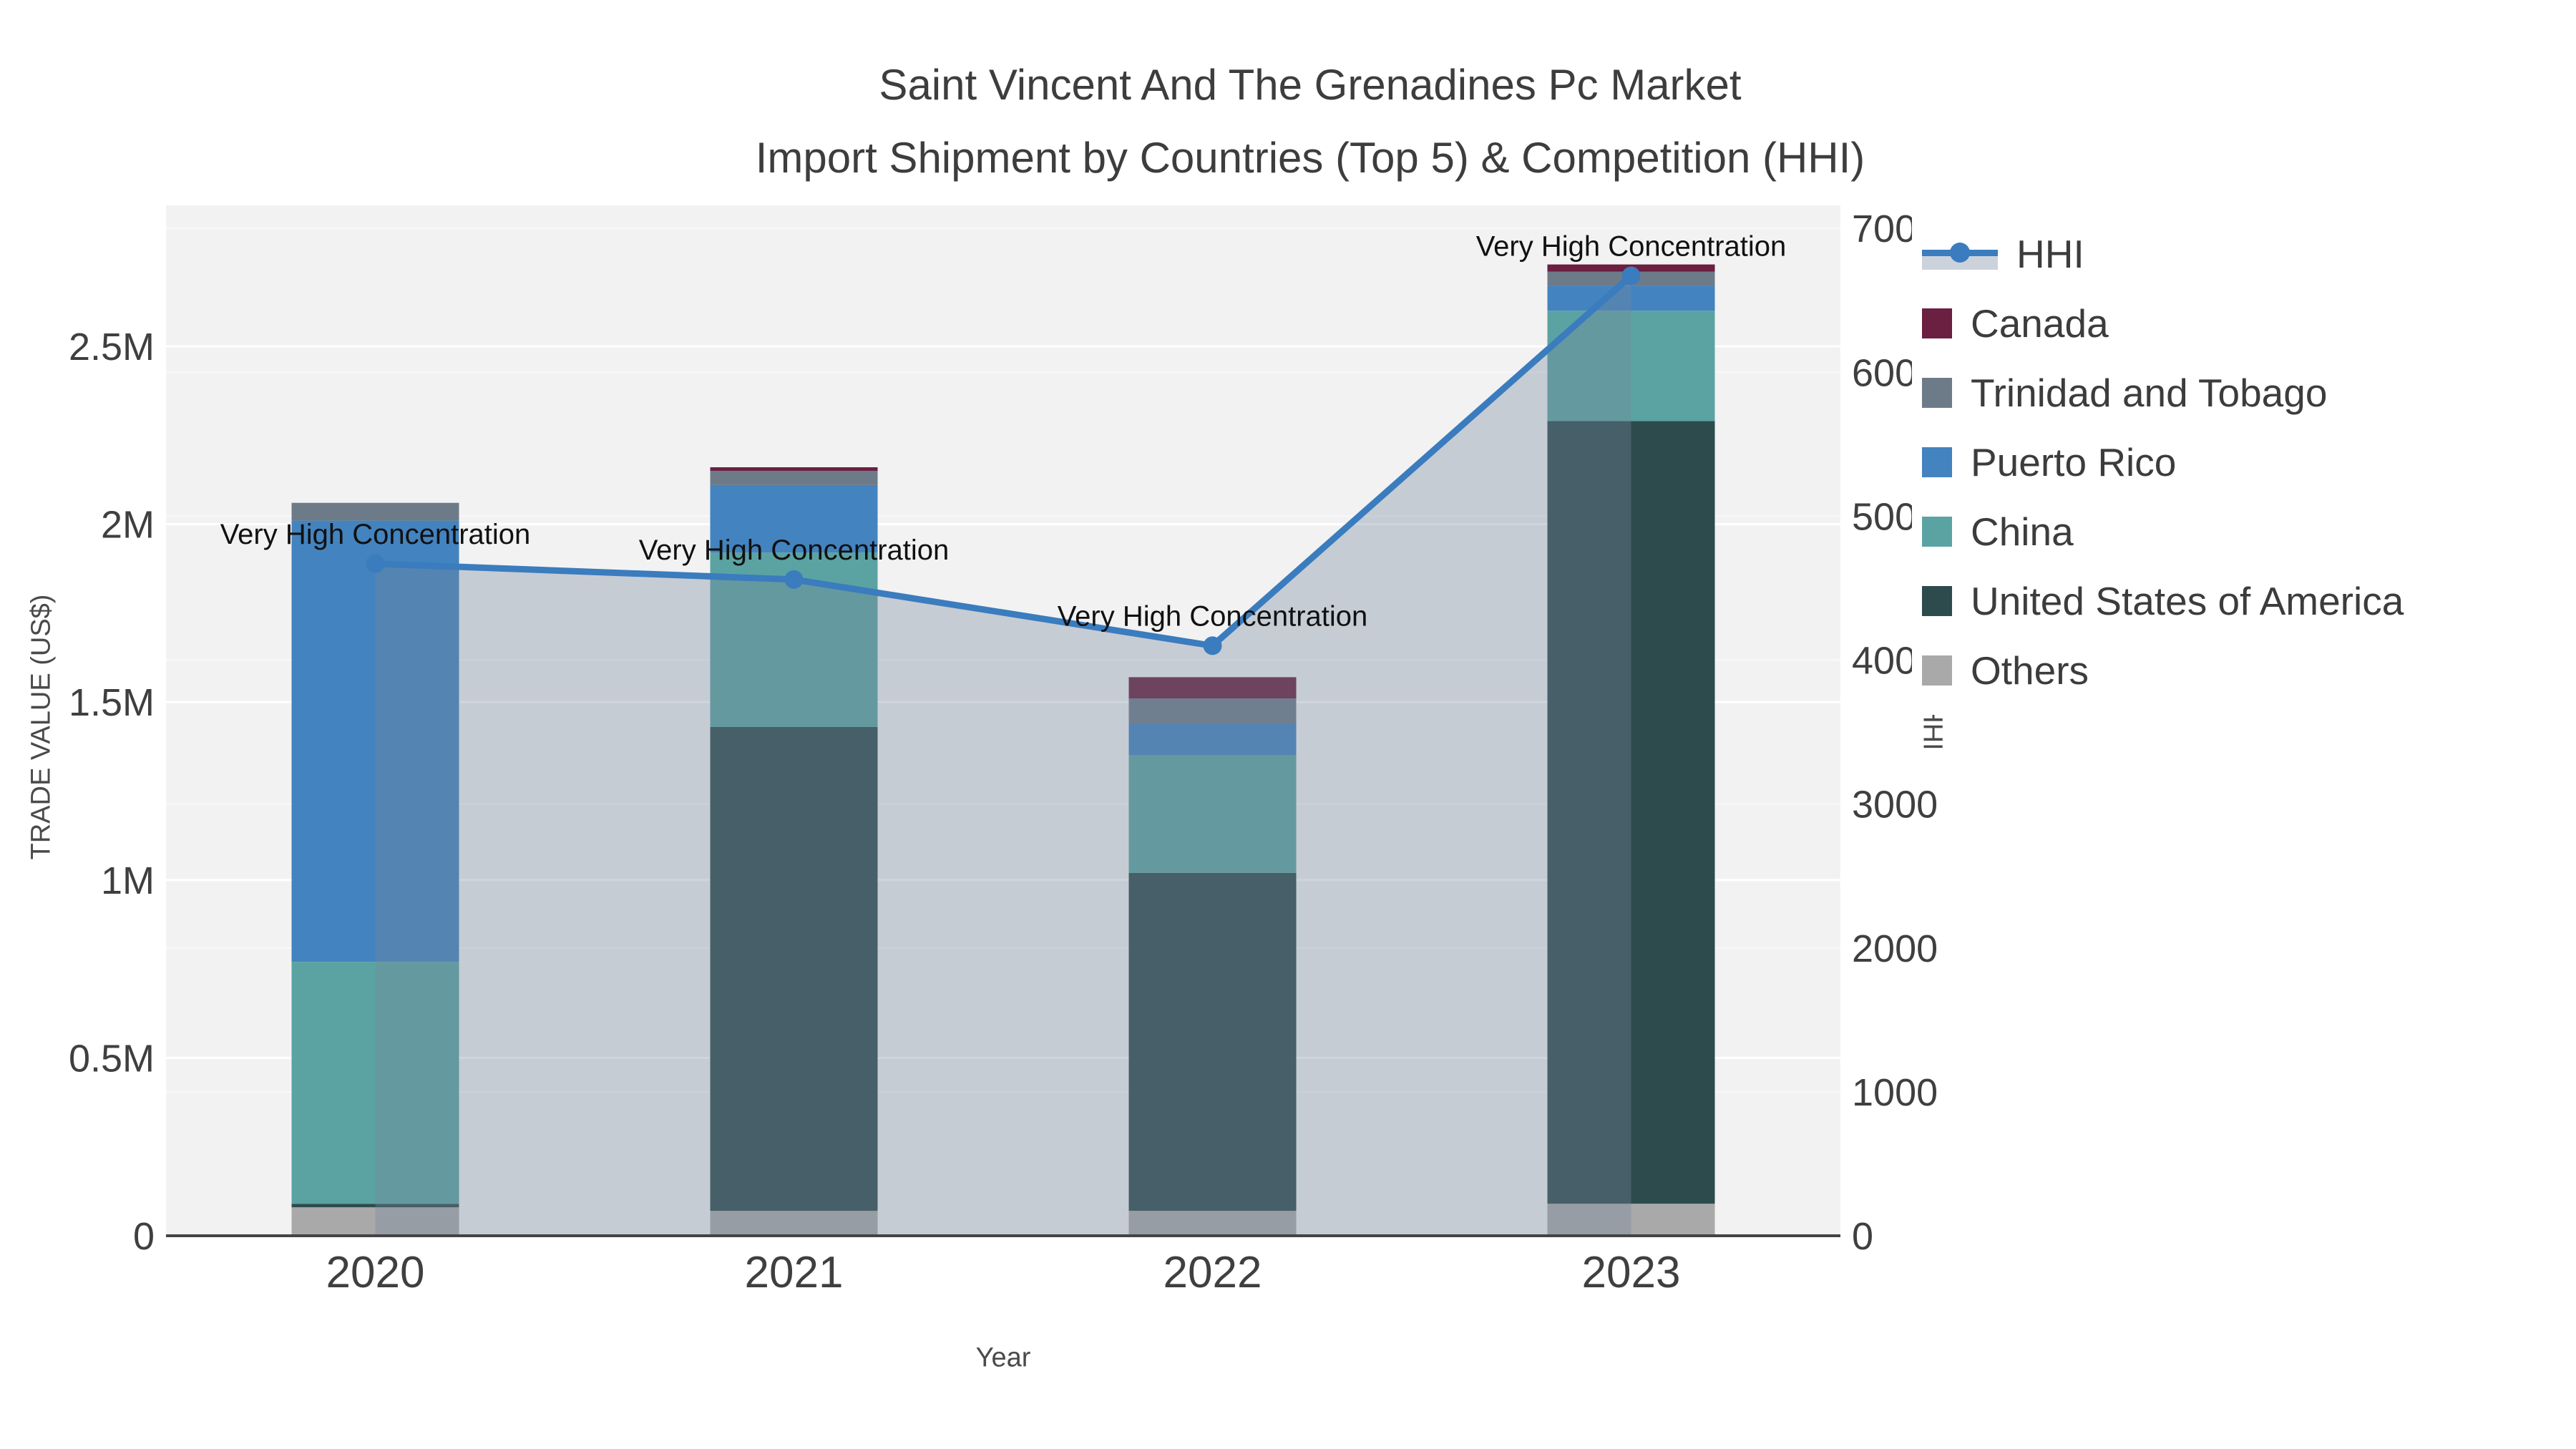 The width and height of the screenshot is (2576, 1449). I want to click on y-right-tick-label: 3000, so click(1895, 805).